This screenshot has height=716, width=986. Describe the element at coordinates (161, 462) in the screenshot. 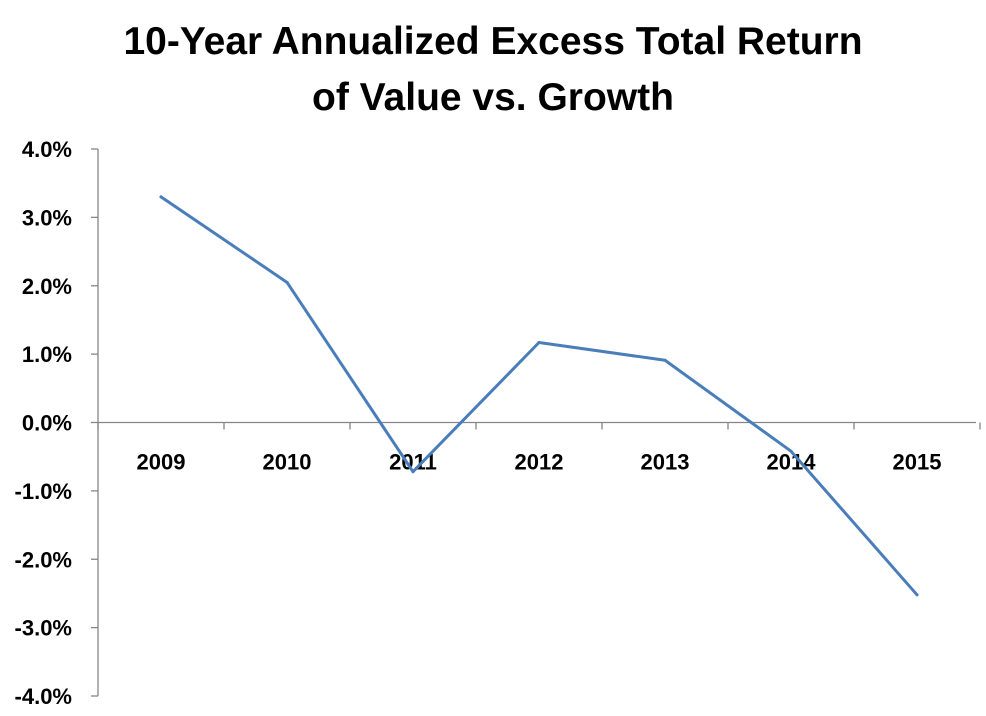

I see `x-tick-label: 2009` at that location.